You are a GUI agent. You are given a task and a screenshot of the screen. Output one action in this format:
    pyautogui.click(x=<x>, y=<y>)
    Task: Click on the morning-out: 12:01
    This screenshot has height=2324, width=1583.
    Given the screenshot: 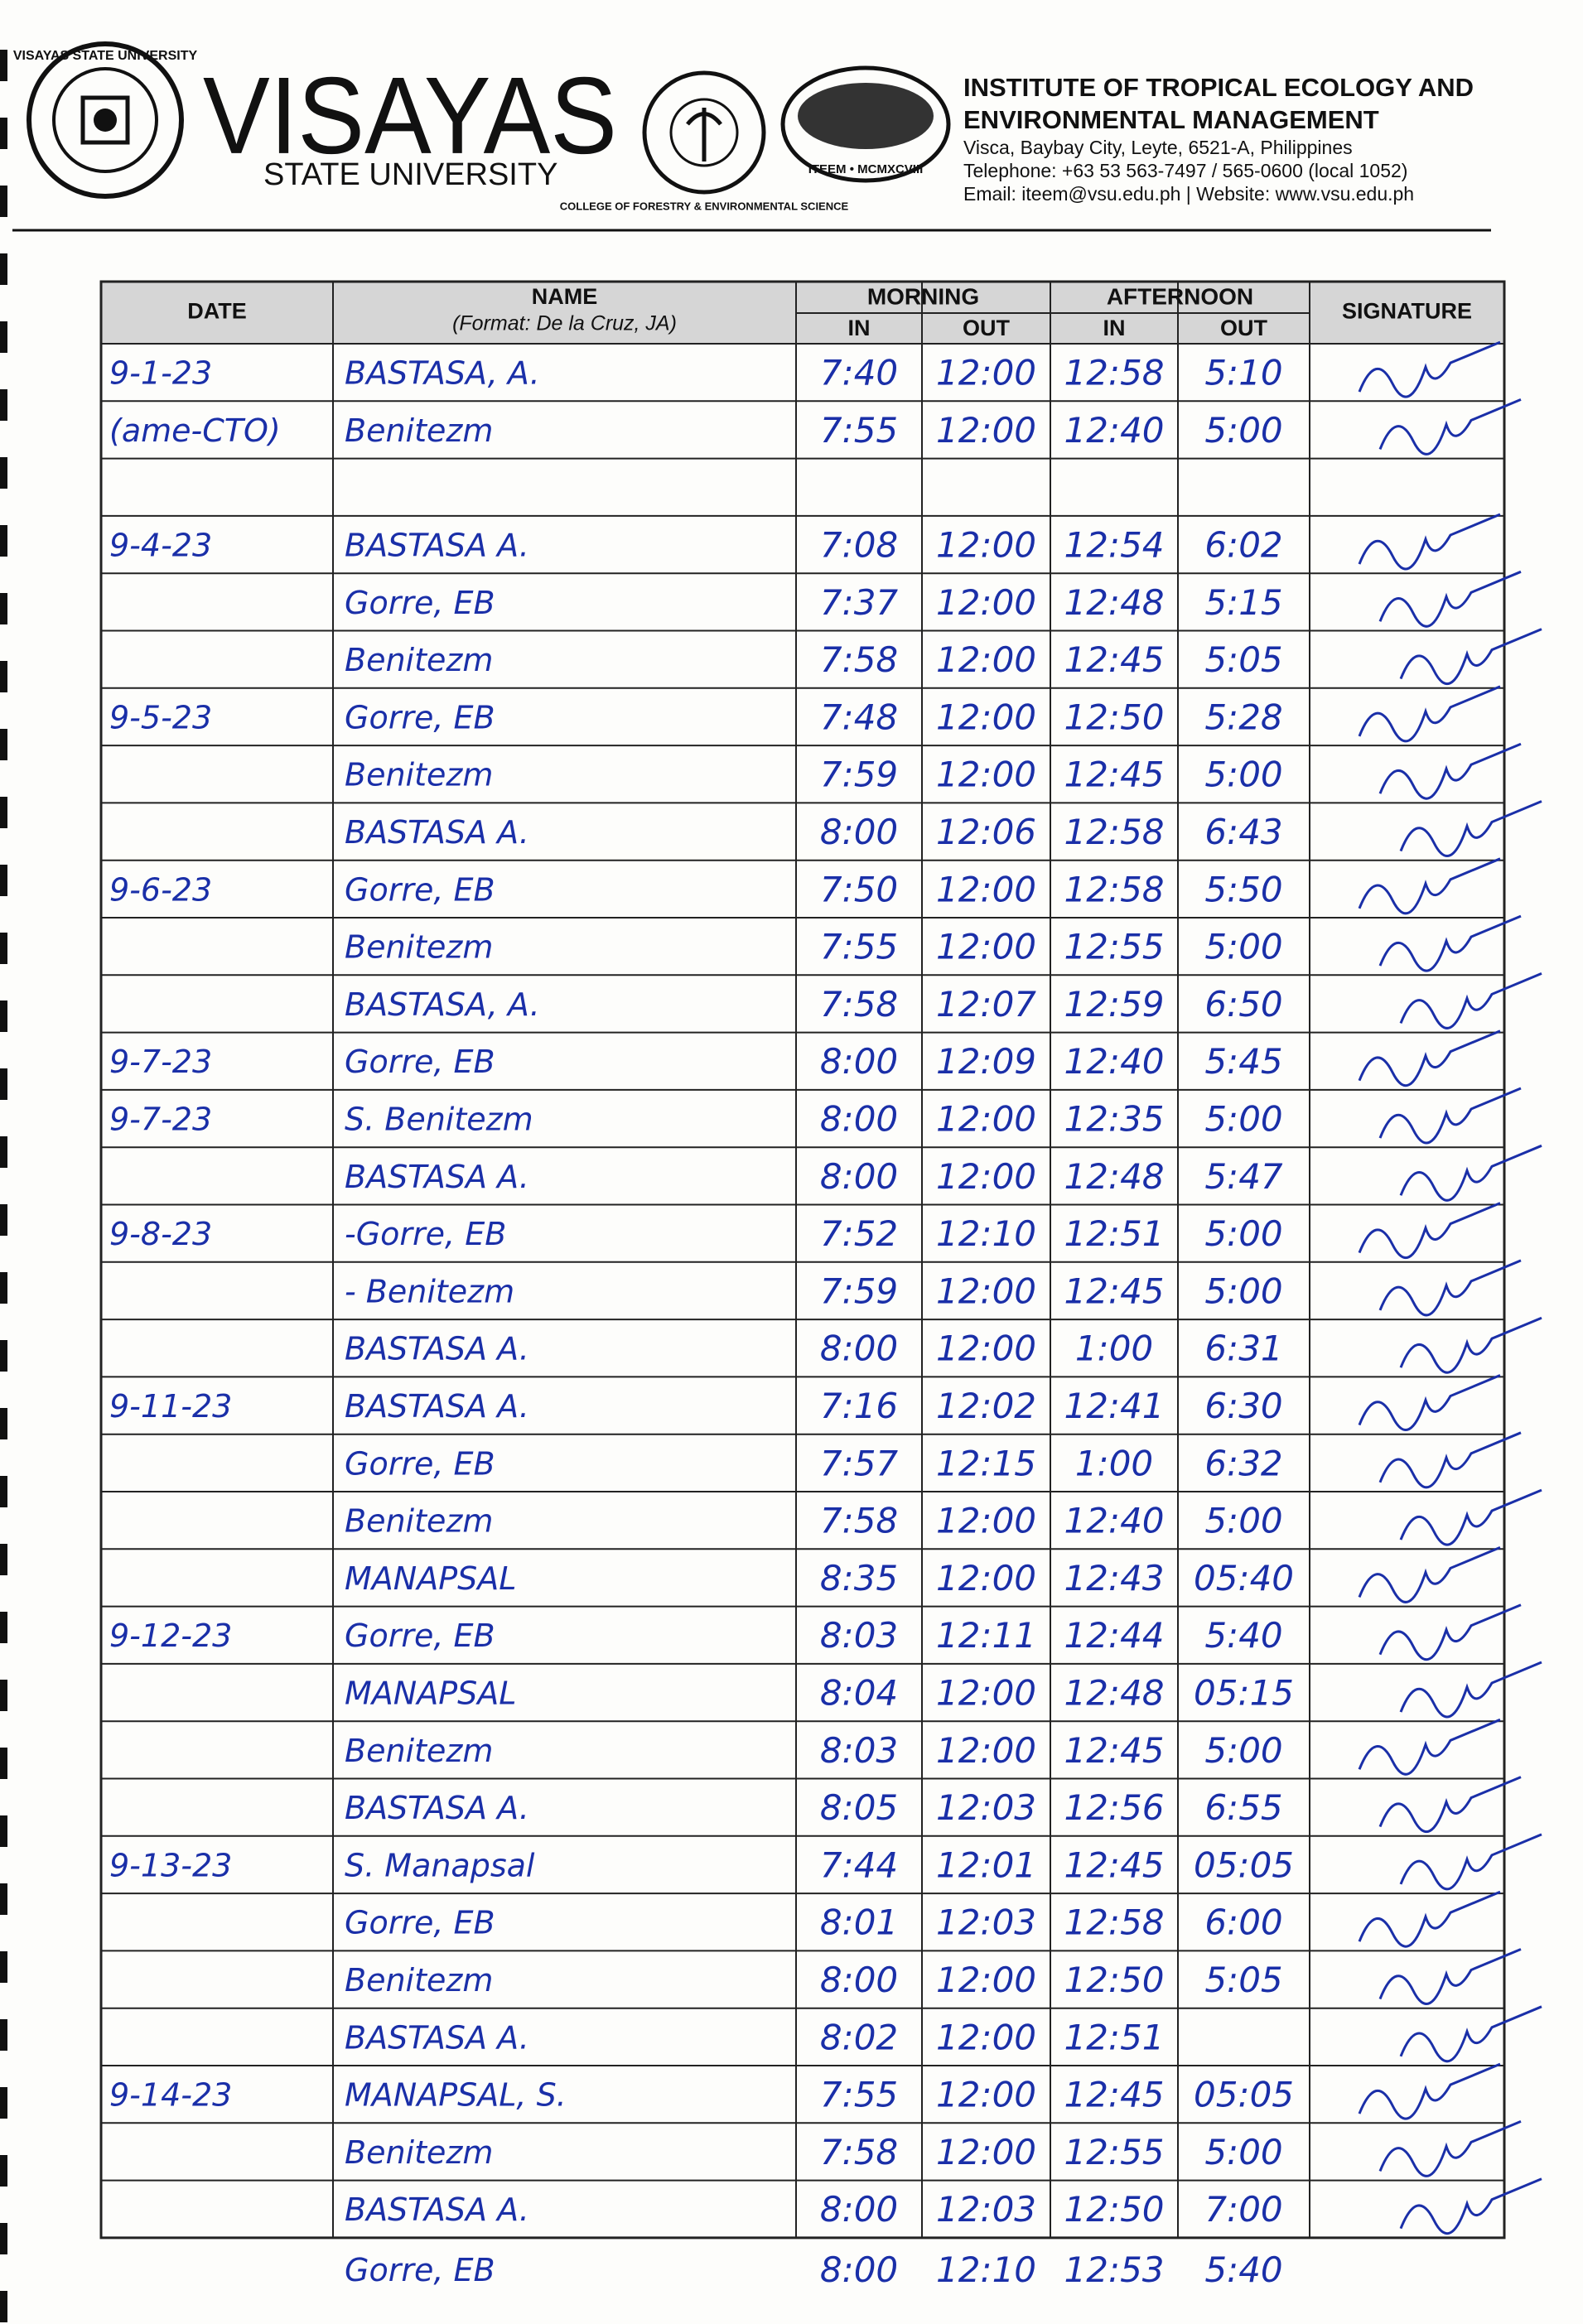 What is the action you would take?
    pyautogui.click(x=986, y=1864)
    